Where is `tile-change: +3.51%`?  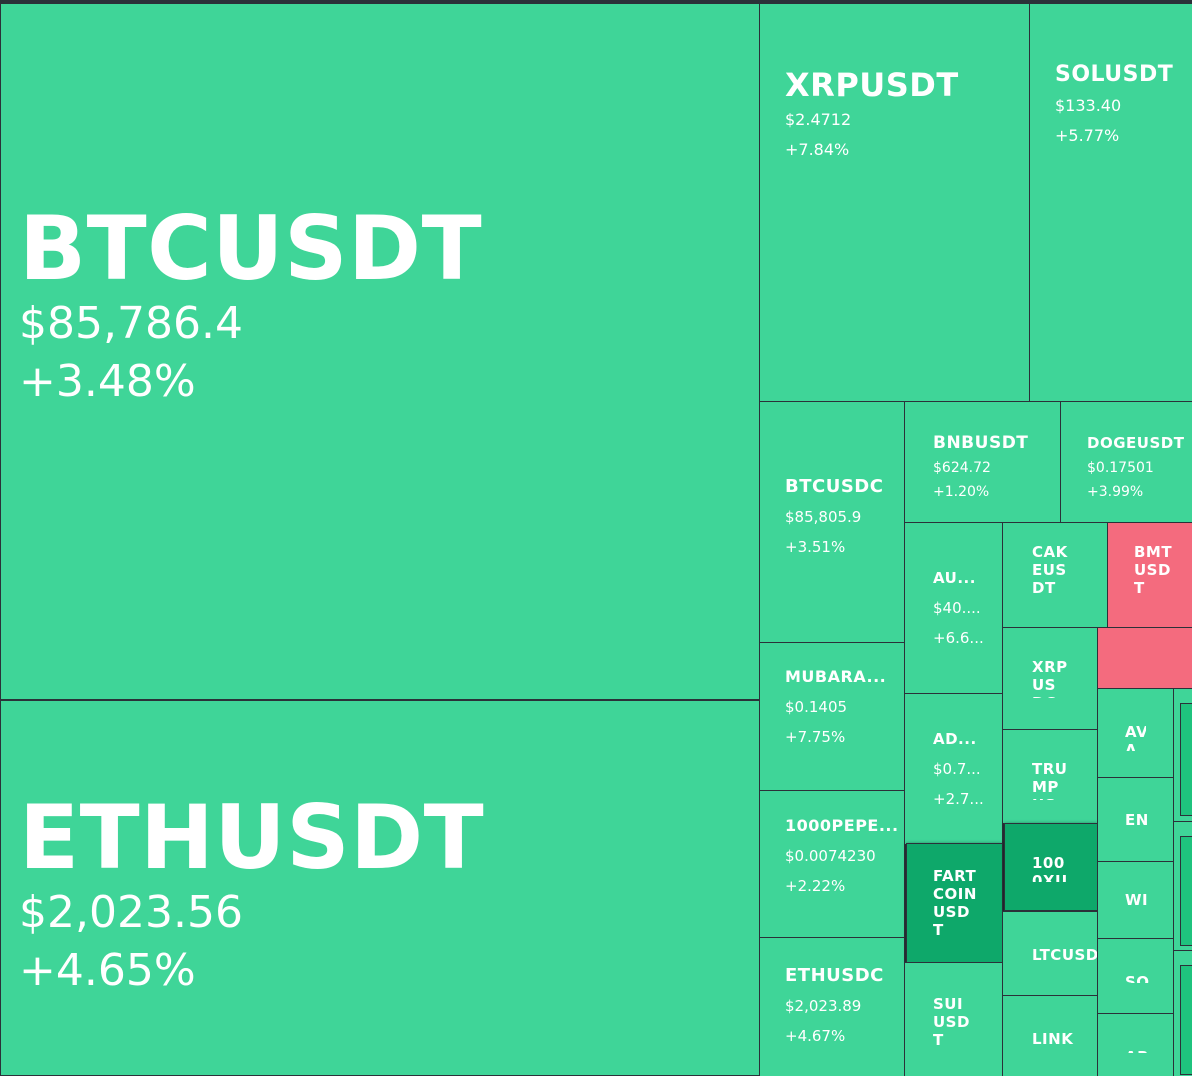 tile-change: +3.51% is located at coordinates (815, 547).